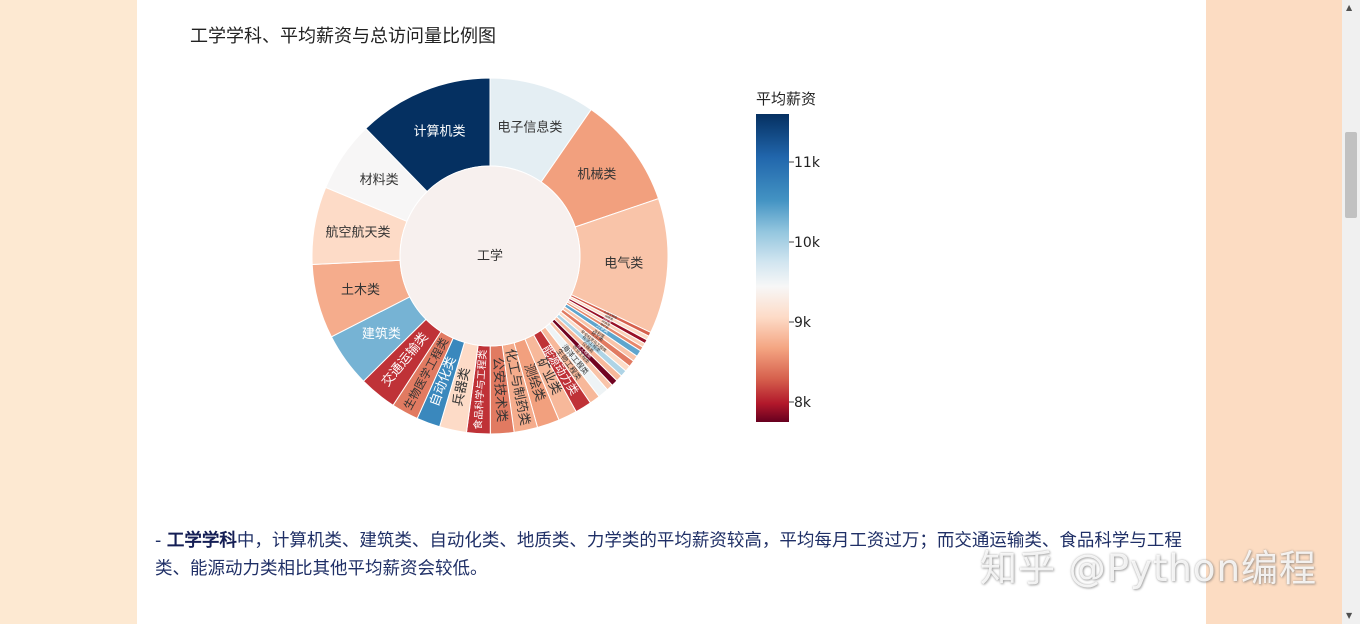 This screenshot has width=1360, height=624. Describe the element at coordinates (161, 541) in the screenshot. I see `paragraph-prefix: -` at that location.